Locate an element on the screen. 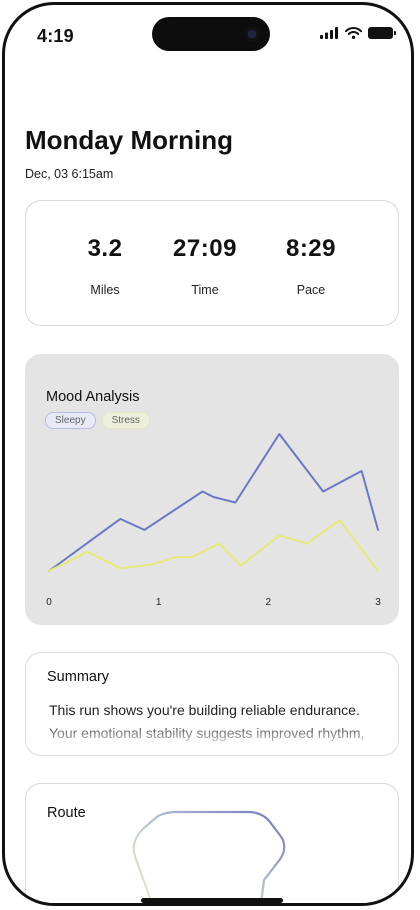 This screenshot has height=910, width=420. page-title: Monday Morning is located at coordinates (129, 140).